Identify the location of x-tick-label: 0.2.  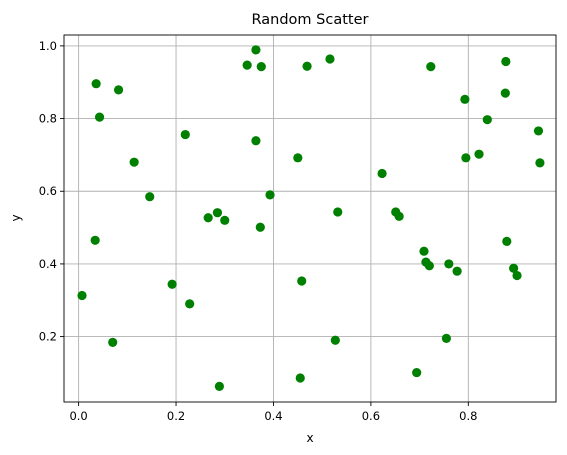
(176, 416).